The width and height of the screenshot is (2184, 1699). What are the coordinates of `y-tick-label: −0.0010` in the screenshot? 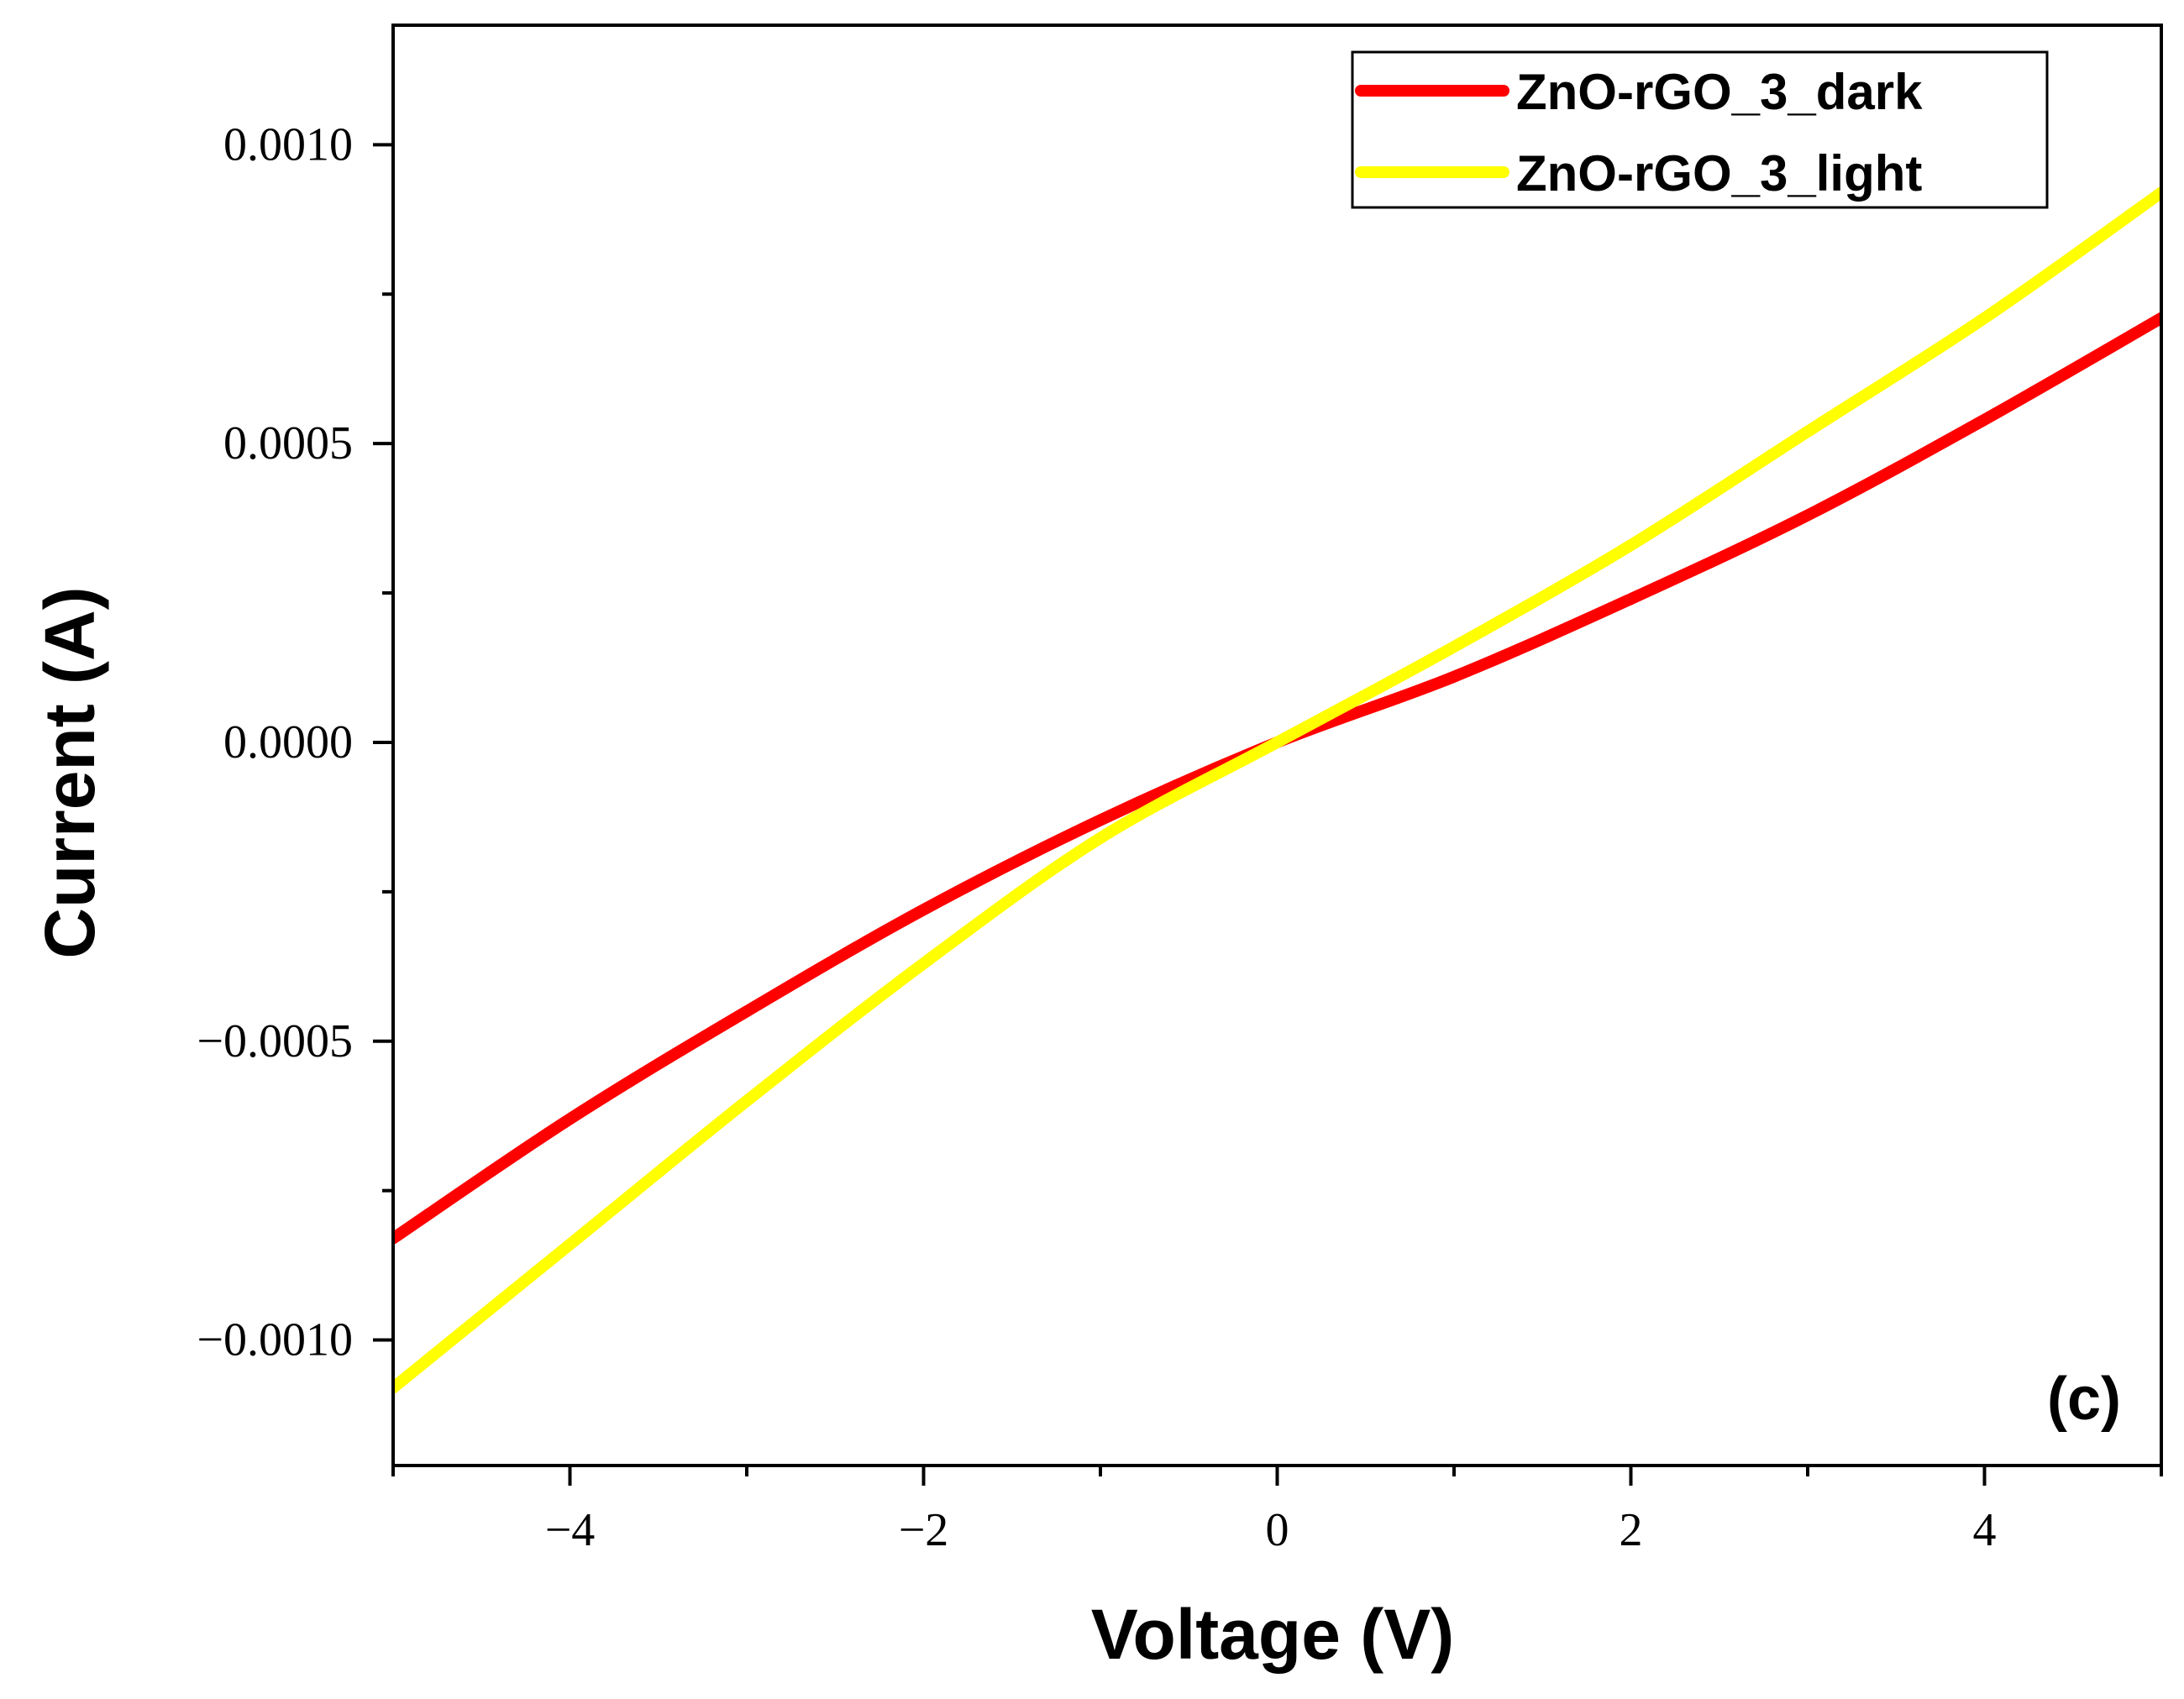 It's located at (275, 1340).